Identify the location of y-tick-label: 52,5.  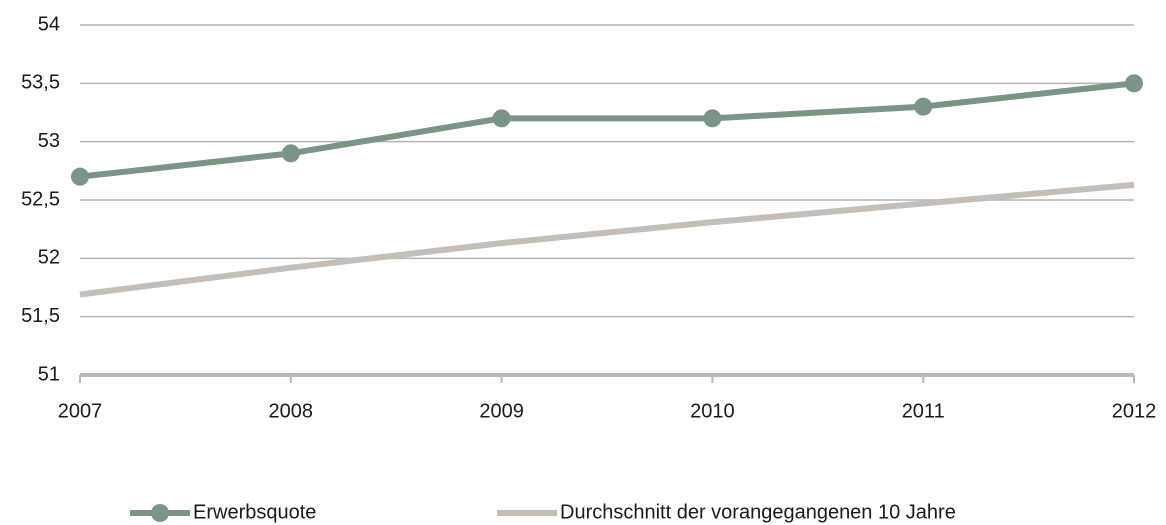
(40, 199).